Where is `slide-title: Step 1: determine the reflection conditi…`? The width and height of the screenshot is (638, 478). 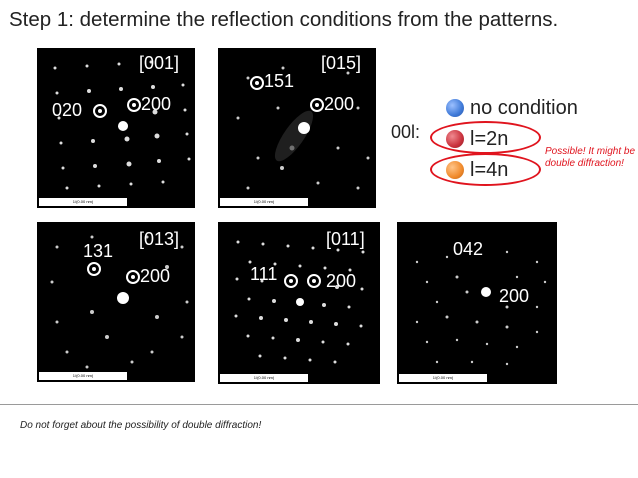
slide-title: Step 1: determine the reflection conditi… is located at coordinates (284, 19).